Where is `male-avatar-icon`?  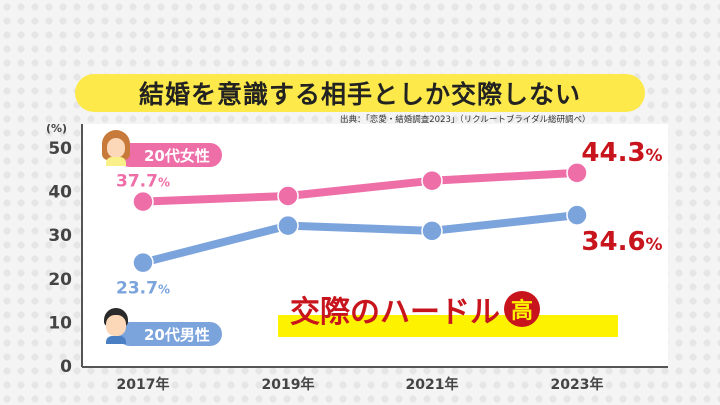 male-avatar-icon is located at coordinates (116, 326).